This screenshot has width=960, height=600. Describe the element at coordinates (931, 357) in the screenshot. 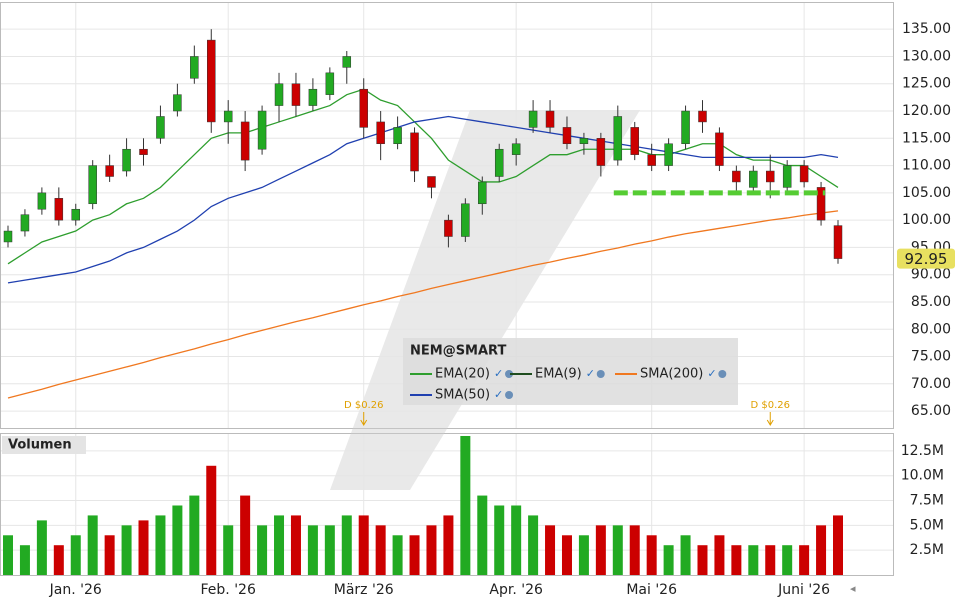

I see `y-tick-label: 75.00` at that location.